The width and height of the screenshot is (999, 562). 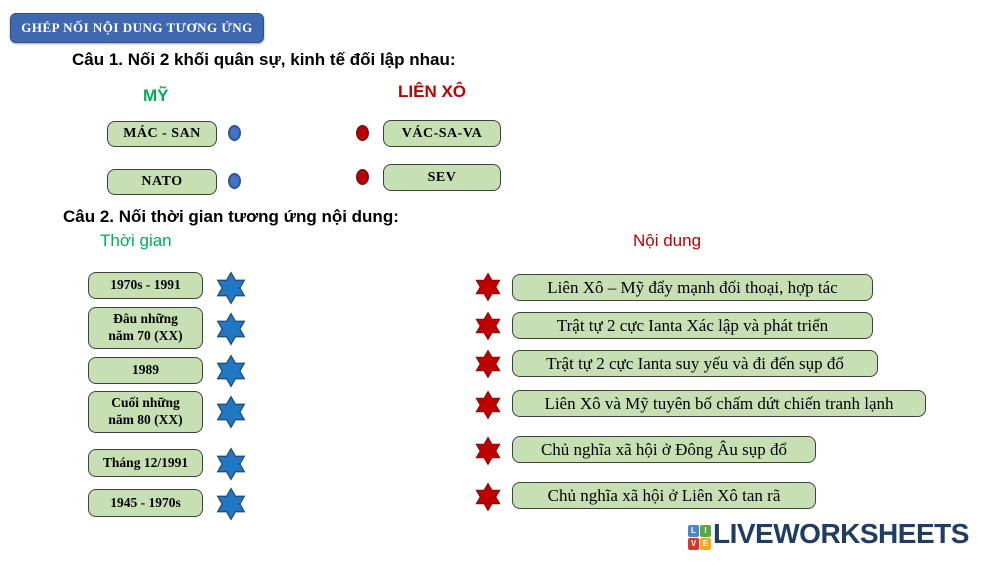 What do you see at coordinates (156, 95) in the screenshot?
I see `column-label-my: MỸ` at bounding box center [156, 95].